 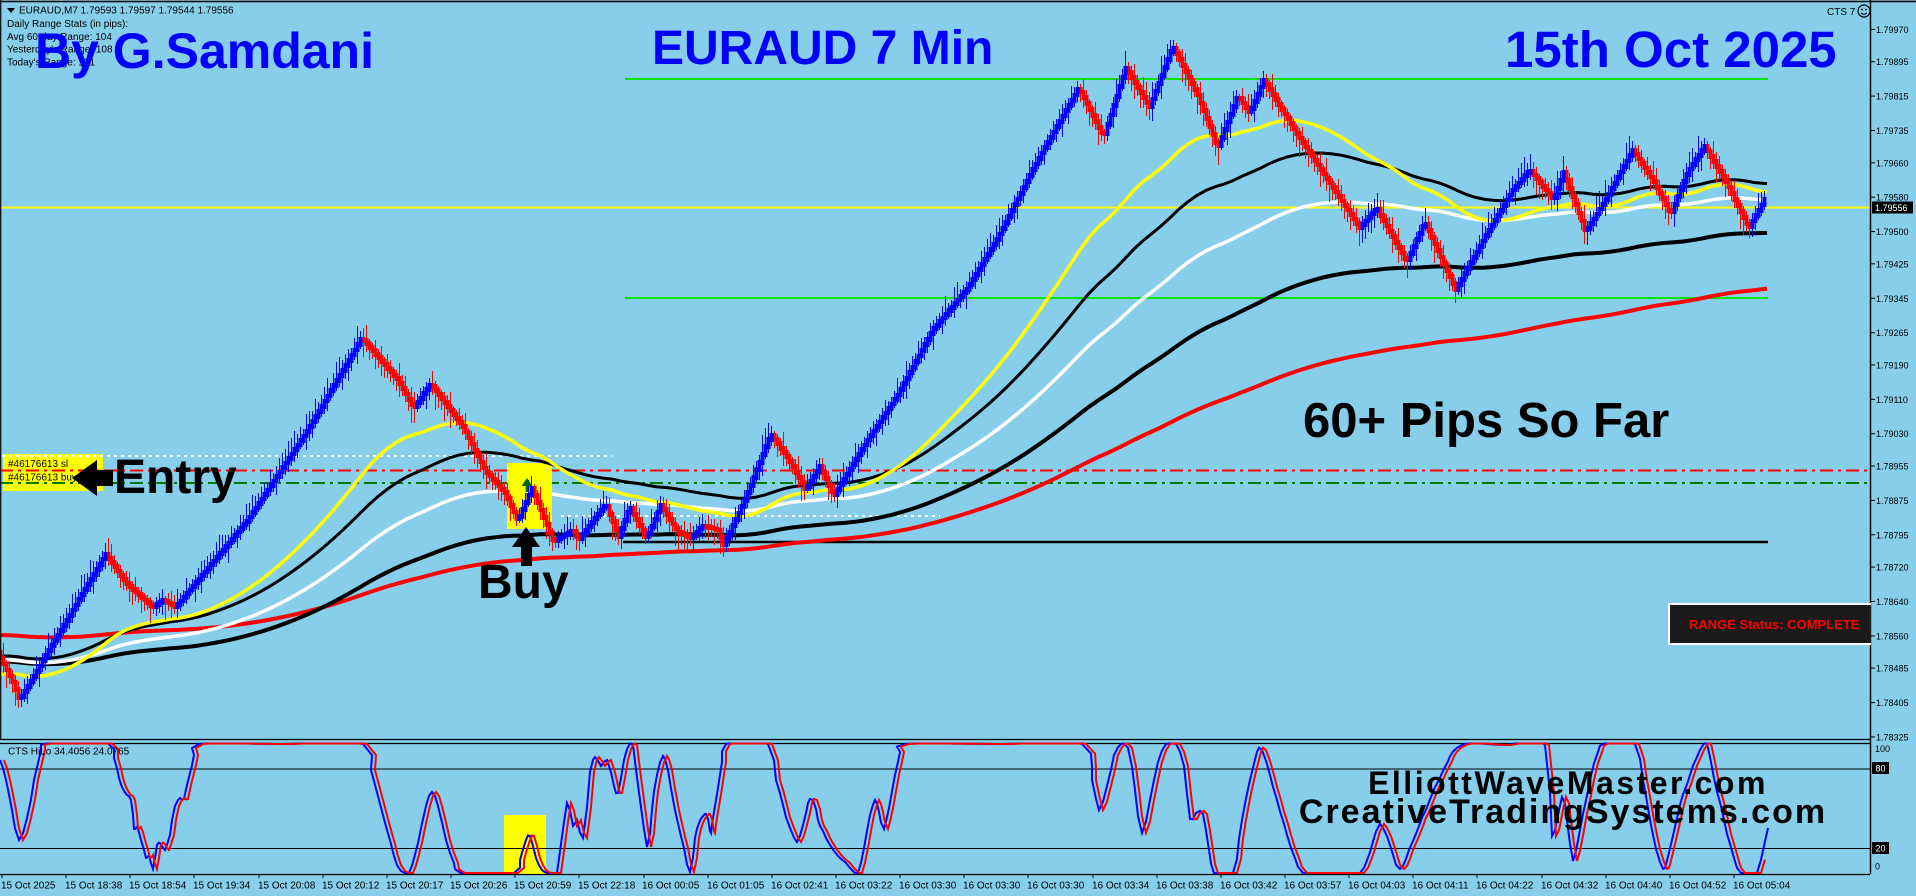 What do you see at coordinates (351, 886) in the screenshot?
I see `svg-text: 15 Oct 20:12` at bounding box center [351, 886].